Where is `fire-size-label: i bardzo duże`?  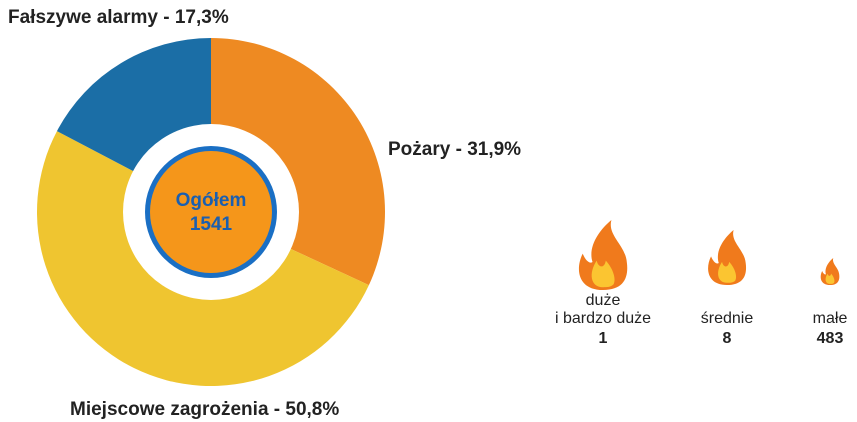
fire-size-label: i bardzo duże is located at coordinates (603, 318).